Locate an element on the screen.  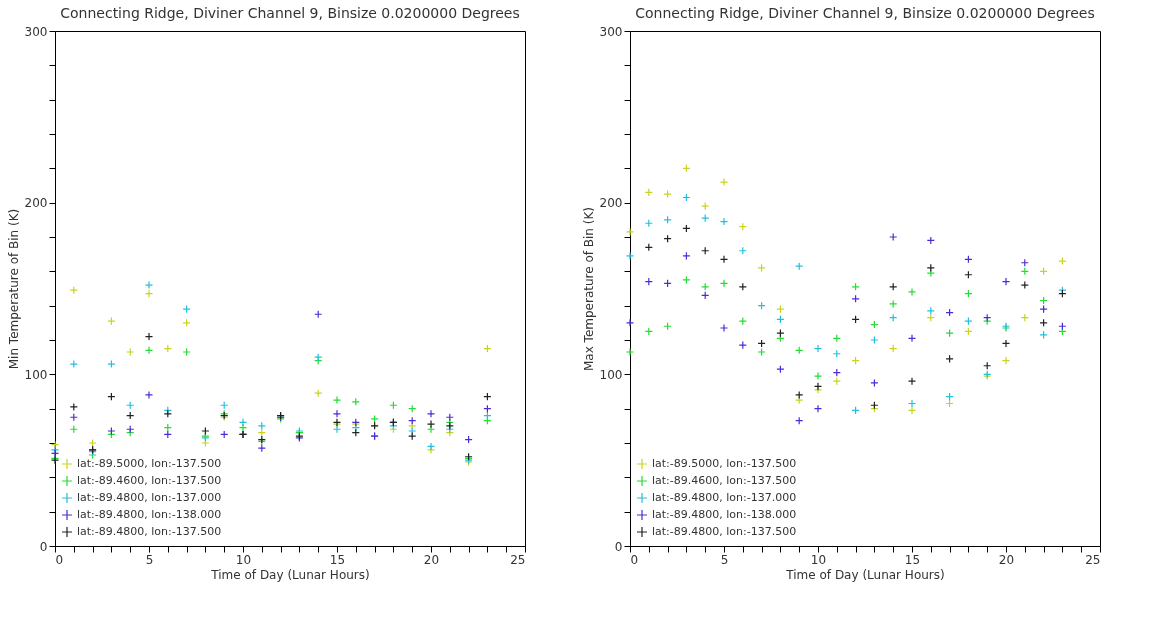
x-tick-label: 25 is located at coordinates (1093, 559).